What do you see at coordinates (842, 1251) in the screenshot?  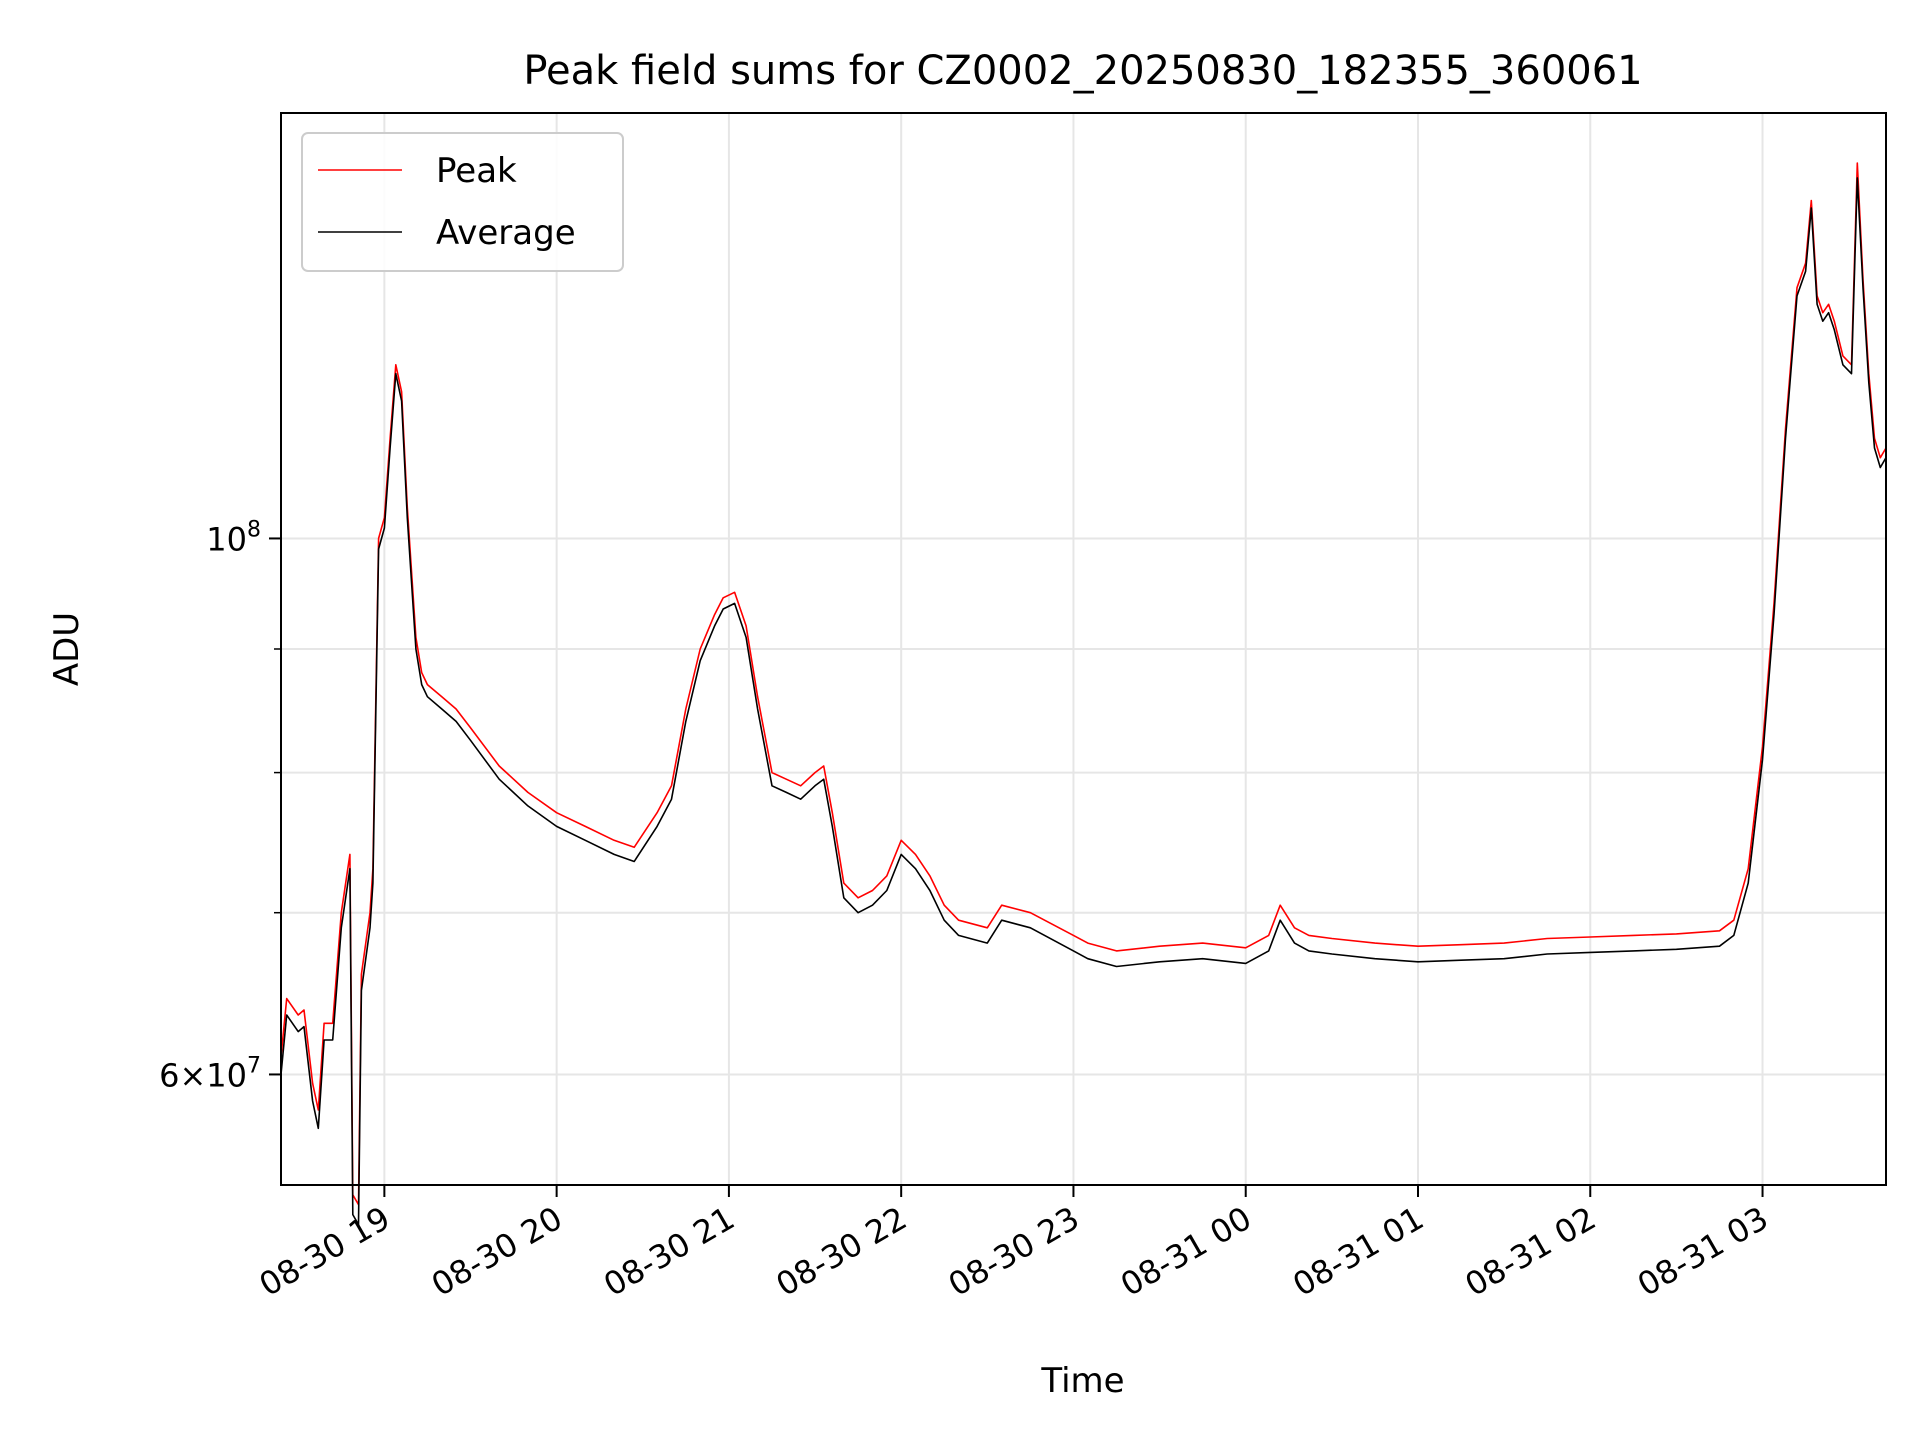 I see `x-tick-label: 08-30 22` at bounding box center [842, 1251].